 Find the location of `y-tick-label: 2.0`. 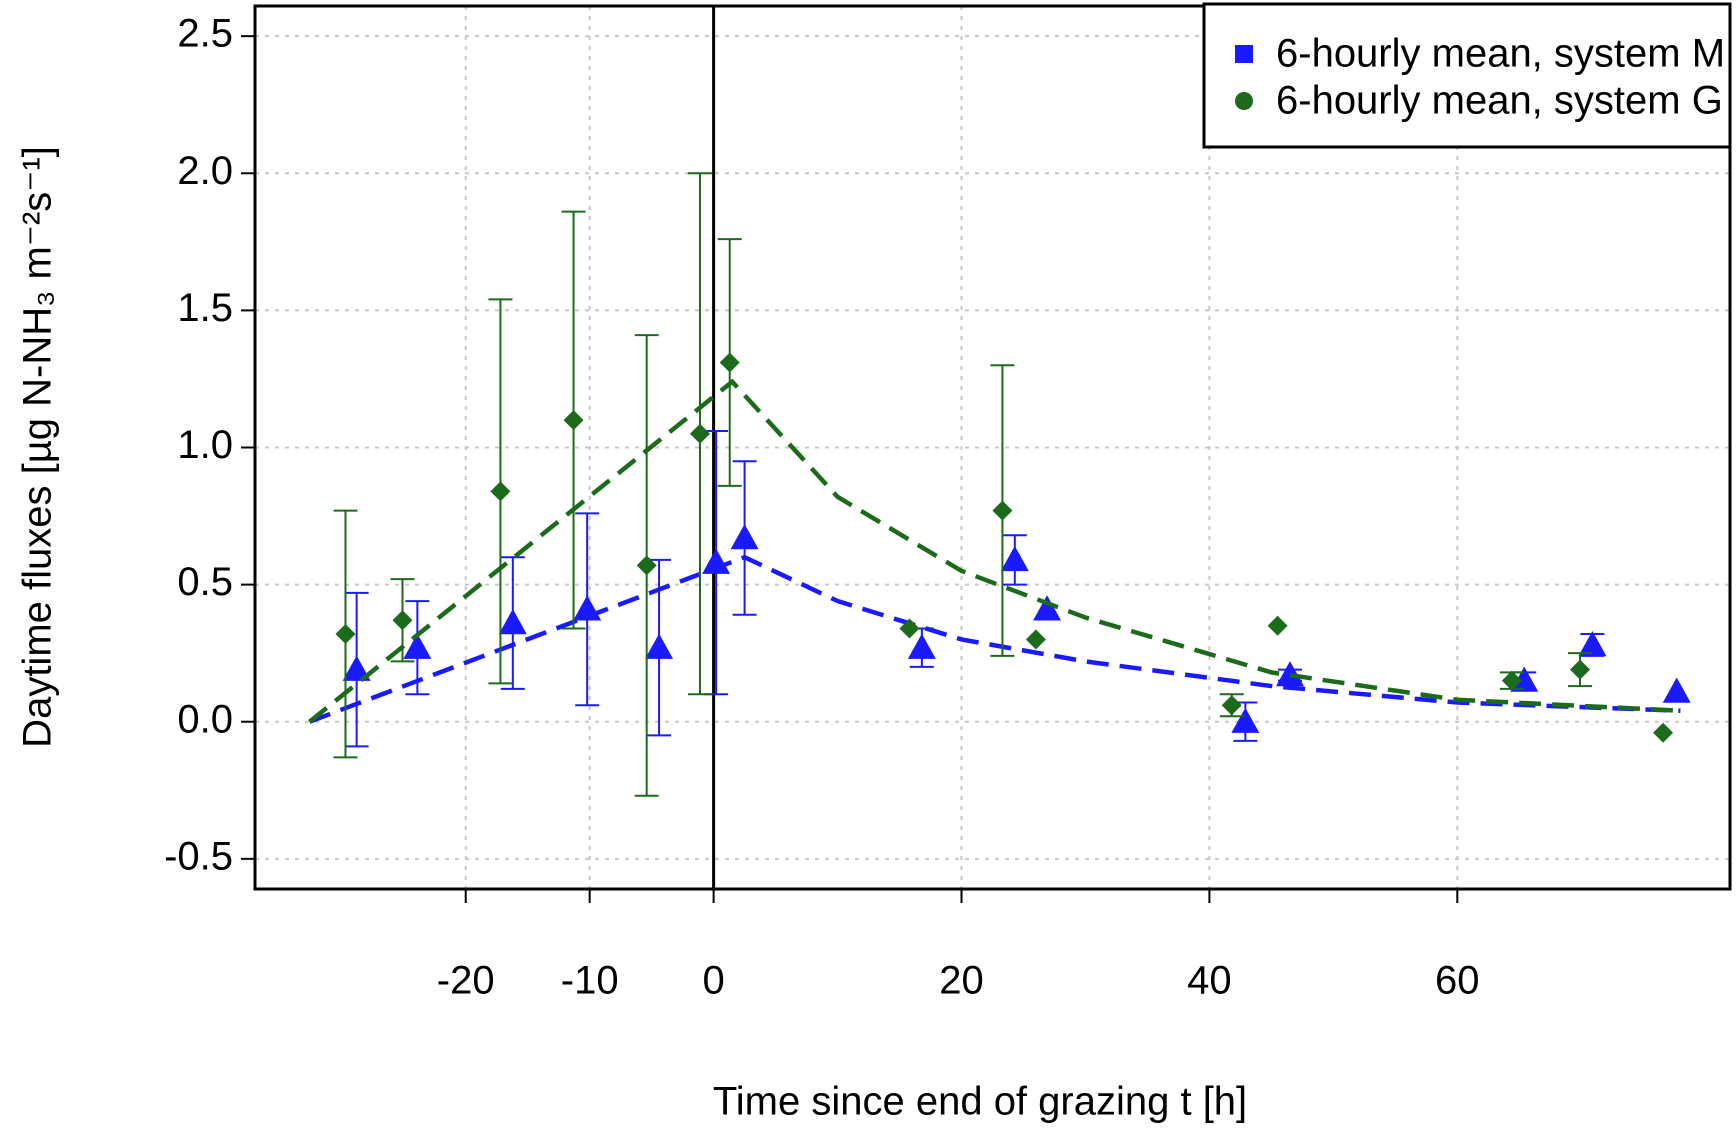

y-tick-label: 2.0 is located at coordinates (205, 171).